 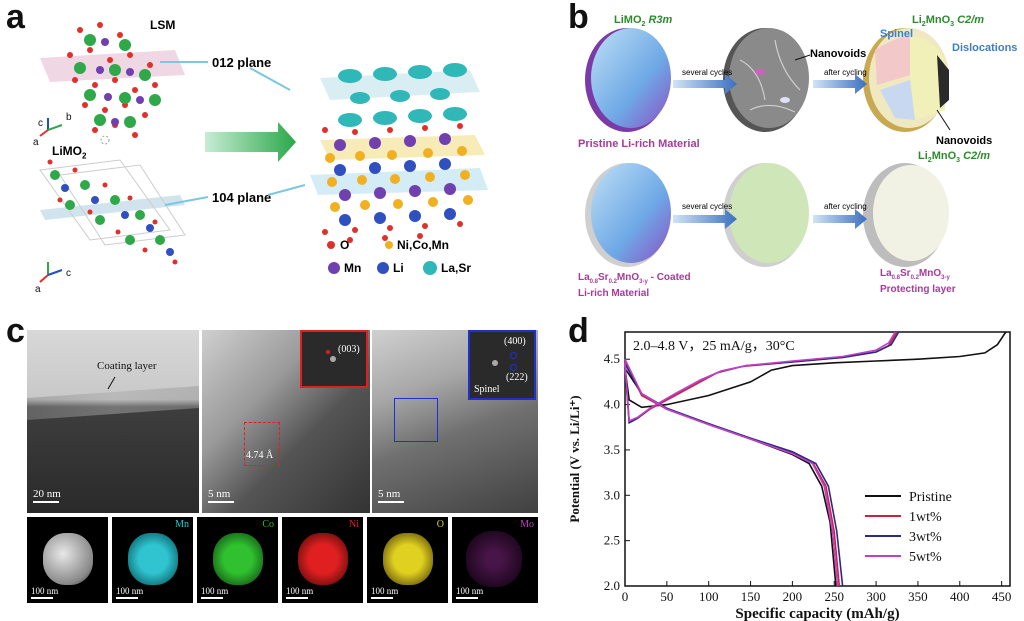 I want to click on fft-2-spinel-label: Spinel, so click(x=487, y=389).